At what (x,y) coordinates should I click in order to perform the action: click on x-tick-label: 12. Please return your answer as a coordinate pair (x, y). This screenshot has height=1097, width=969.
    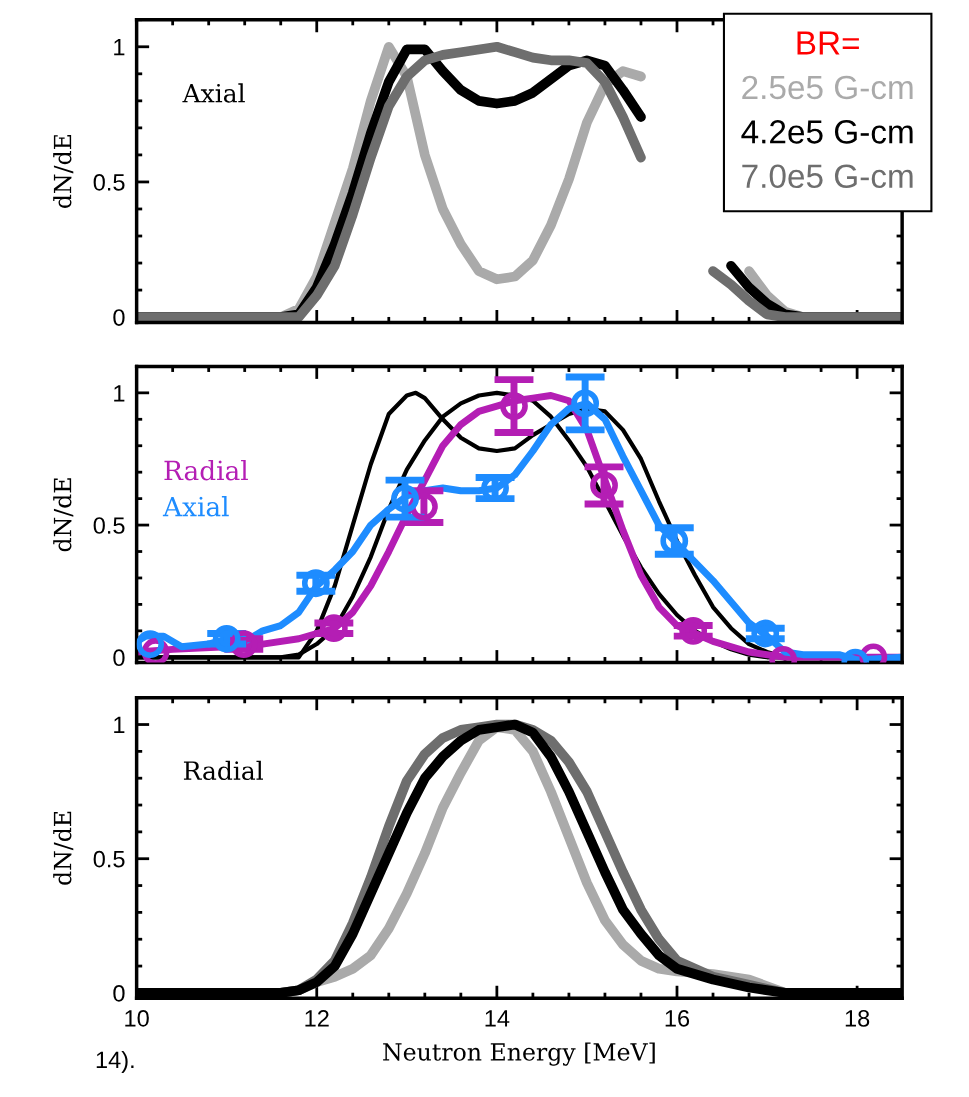
    Looking at the image, I should click on (317, 1018).